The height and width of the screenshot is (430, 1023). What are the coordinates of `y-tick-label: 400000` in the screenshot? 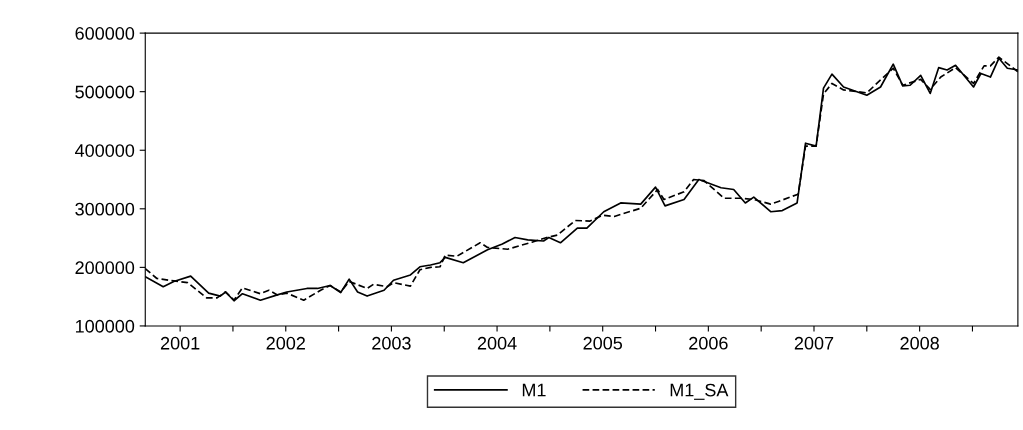 It's located at (105, 150).